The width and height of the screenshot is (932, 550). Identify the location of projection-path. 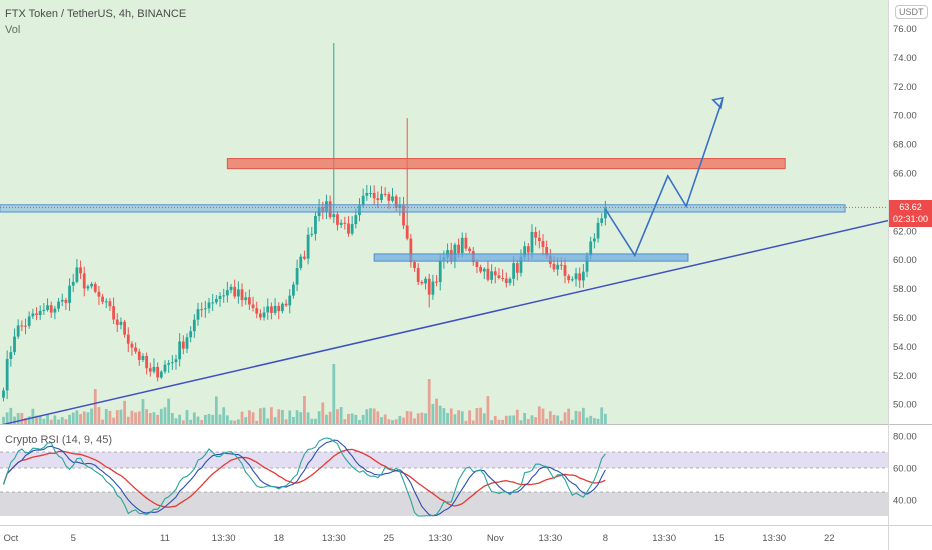
(664, 177).